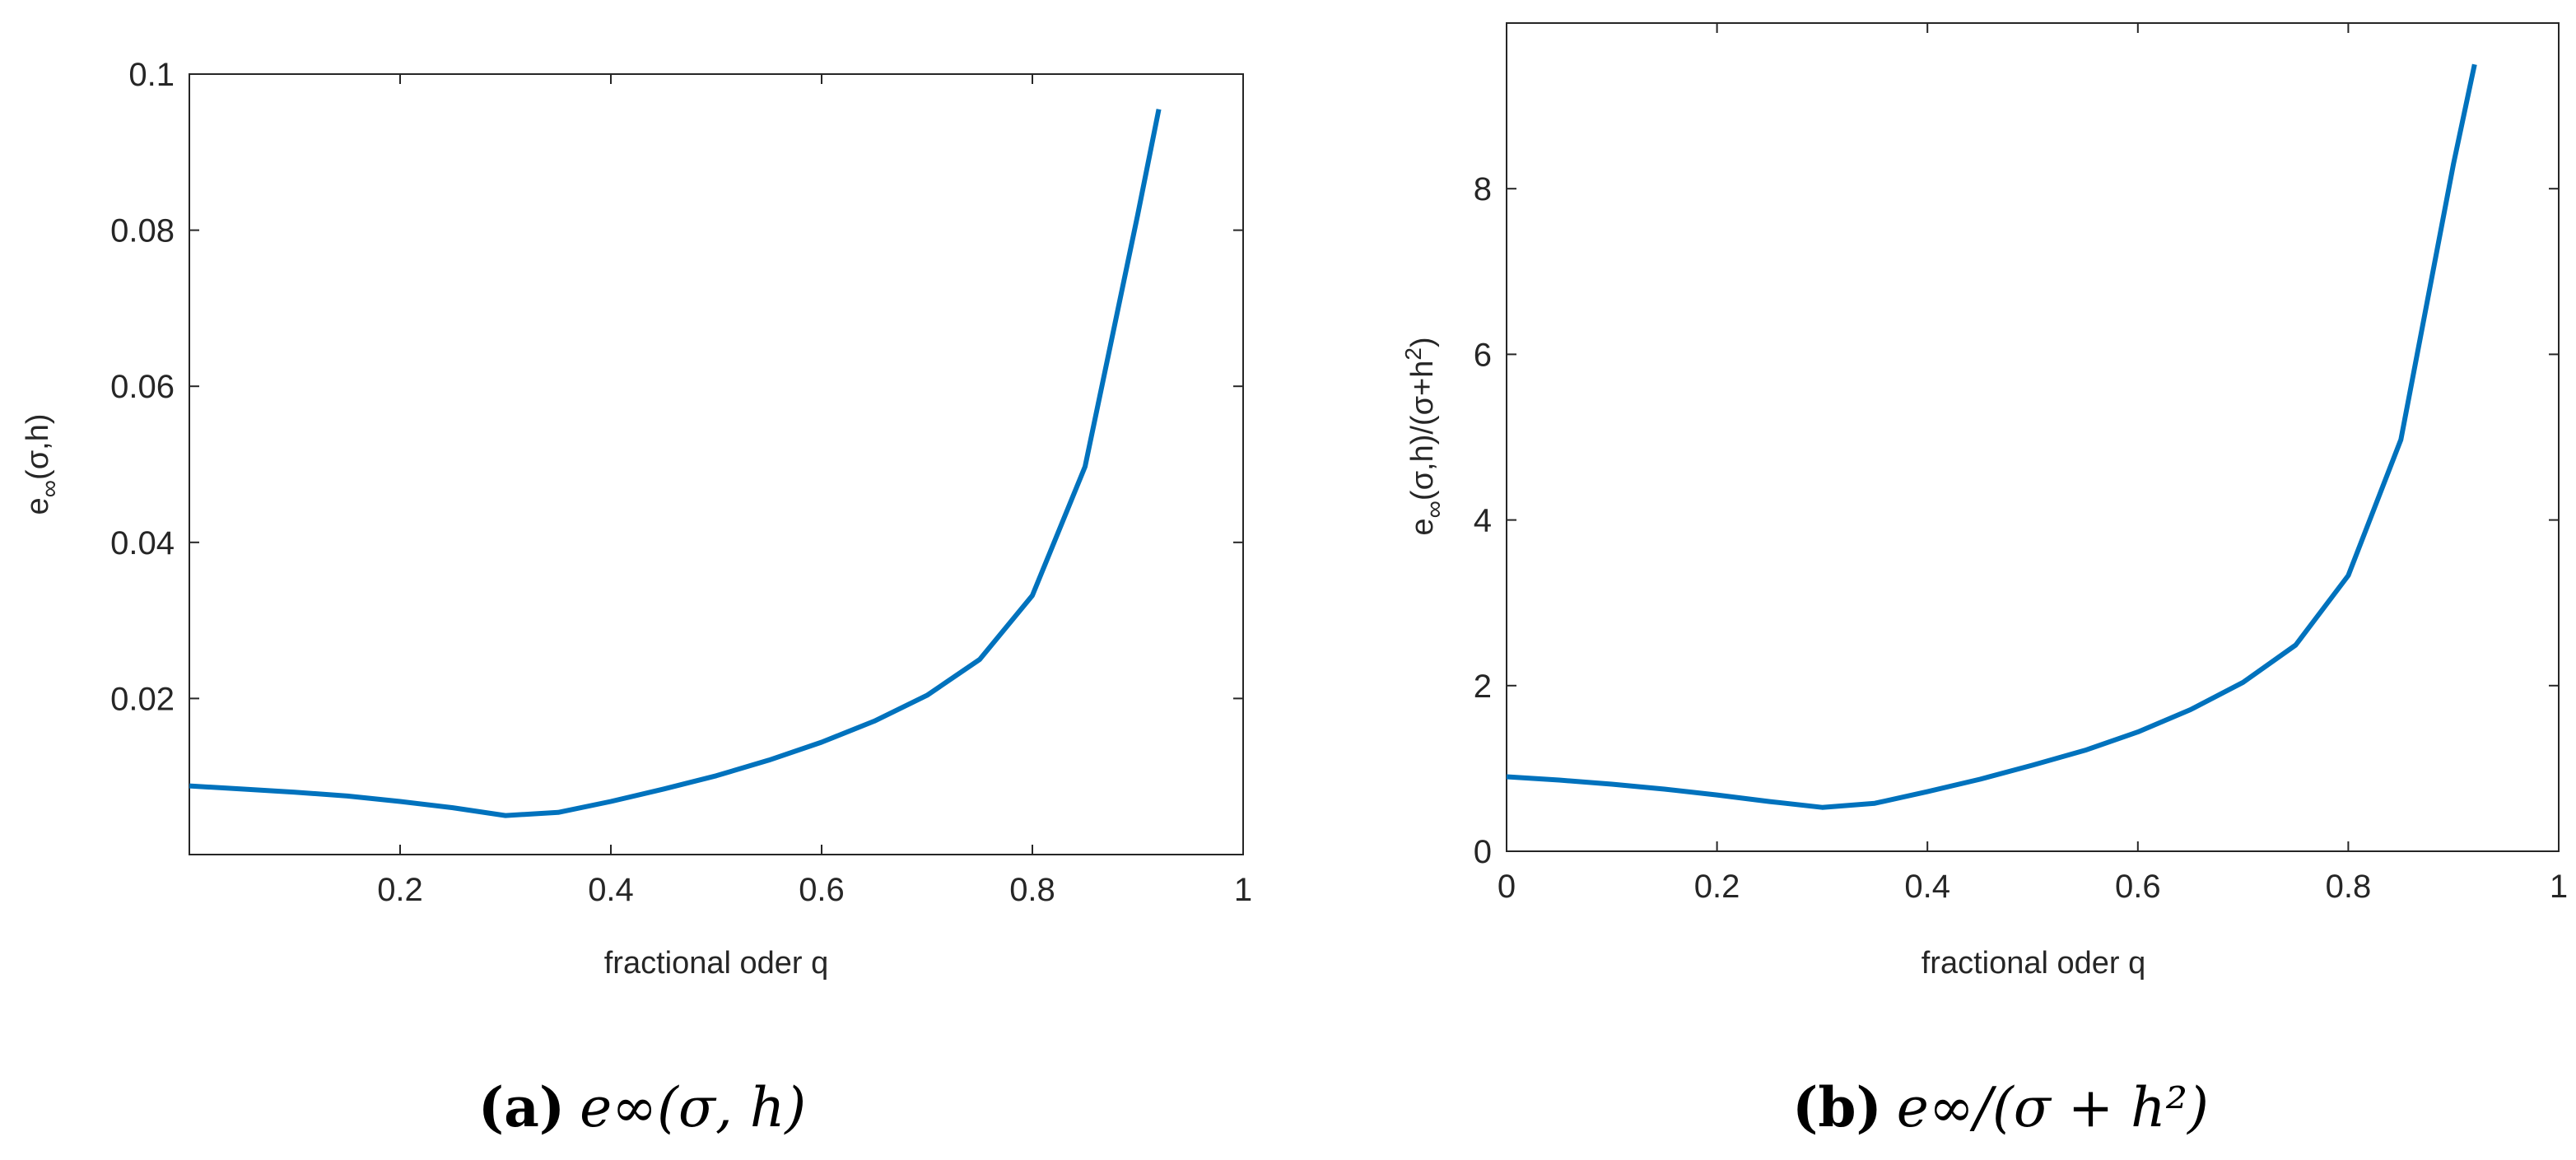  I want to click on chart-b-xtick-labels: 0 0.2 0.4 0.6 0.8 1, so click(2033, 887).